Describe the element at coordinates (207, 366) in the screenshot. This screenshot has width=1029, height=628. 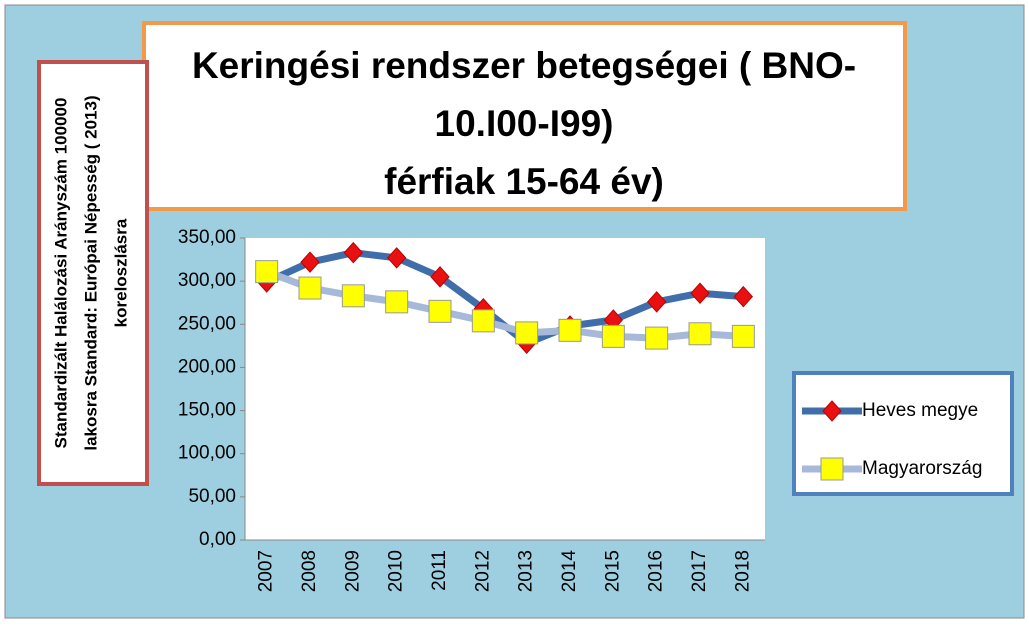
I see `y-tick-label: 200,00` at that location.